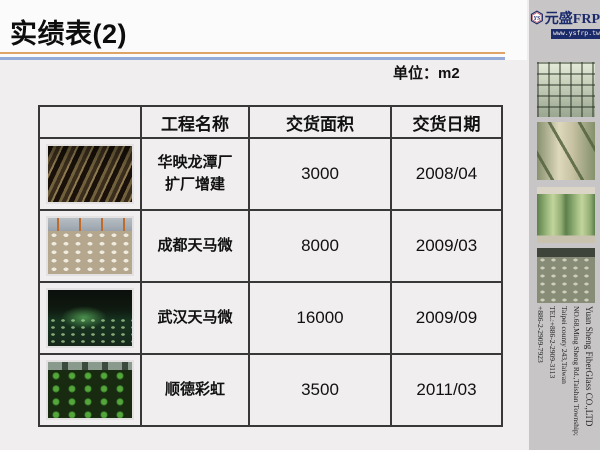  What do you see at coordinates (566, 275) in the screenshot?
I see `raised-floor-photo` at bounding box center [566, 275].